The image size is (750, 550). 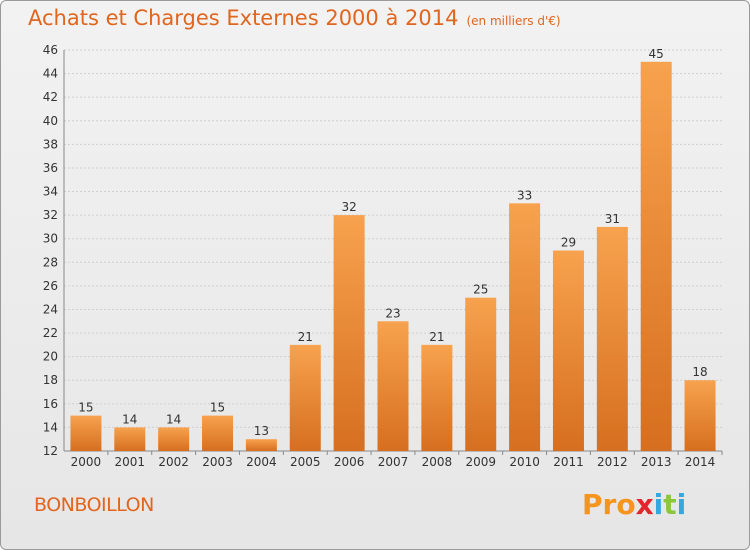 What do you see at coordinates (50, 427) in the screenshot?
I see `y-tick-label: 14` at bounding box center [50, 427].